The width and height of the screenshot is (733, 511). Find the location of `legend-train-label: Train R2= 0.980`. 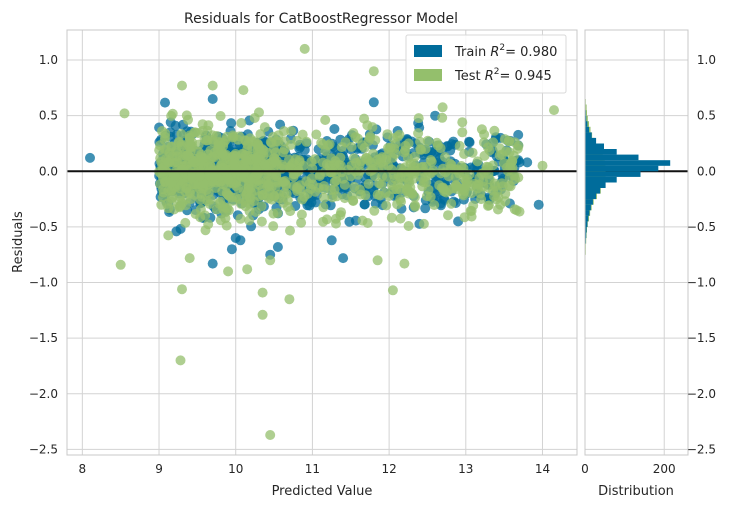

legend-train-label: Train R2= 0.980 is located at coordinates (505, 51).